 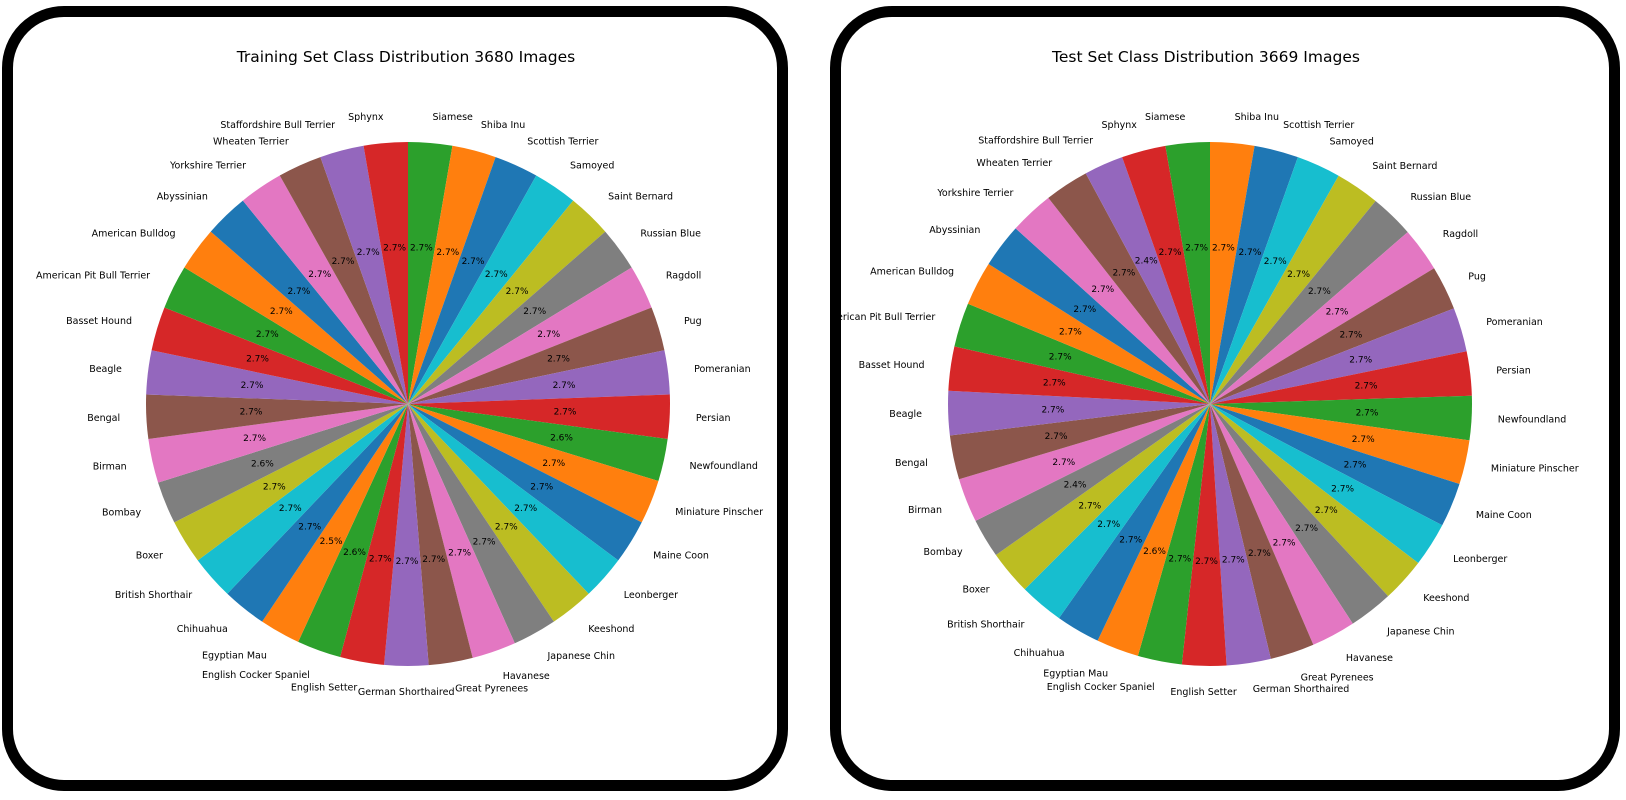 I want to click on category-label-american-pit-bull-terrier: American Pit Bull Terrier, so click(x=93, y=275).